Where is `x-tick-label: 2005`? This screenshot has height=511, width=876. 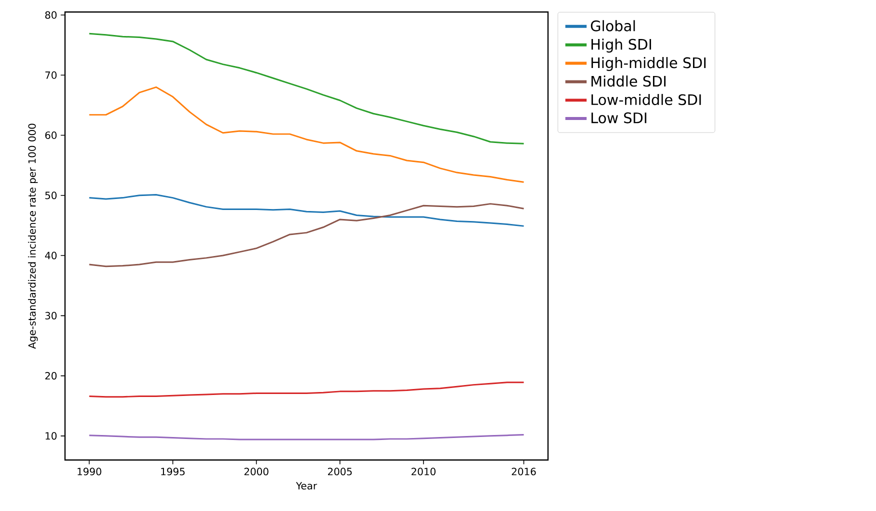 x-tick-label: 2005 is located at coordinates (340, 472).